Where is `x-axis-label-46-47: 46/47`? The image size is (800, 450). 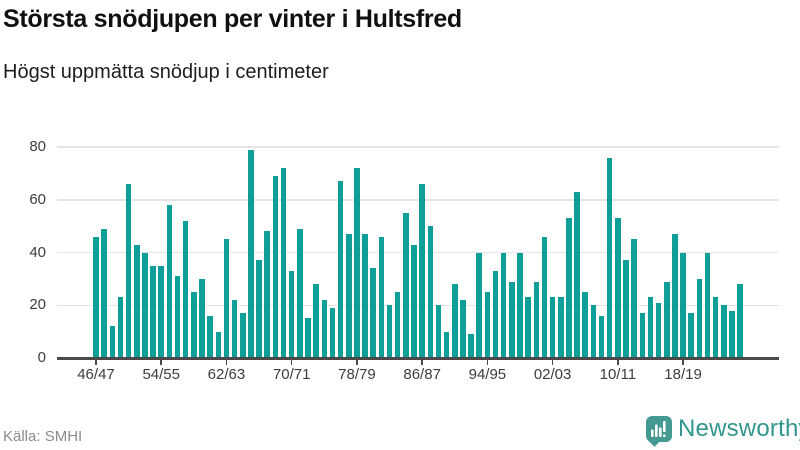 x-axis-label-46-47: 46/47 is located at coordinates (96, 374).